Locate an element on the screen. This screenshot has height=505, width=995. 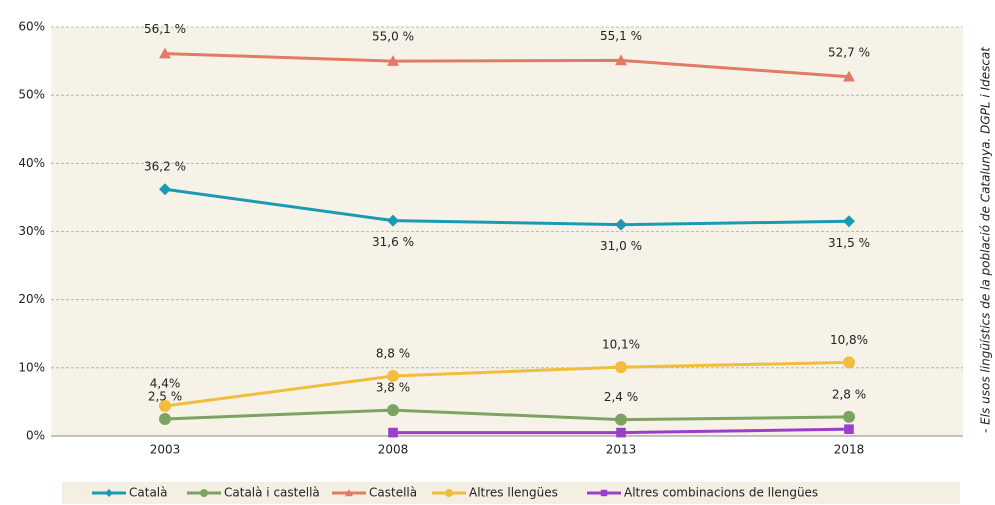
data-label: 2,4 % is located at coordinates (621, 397).